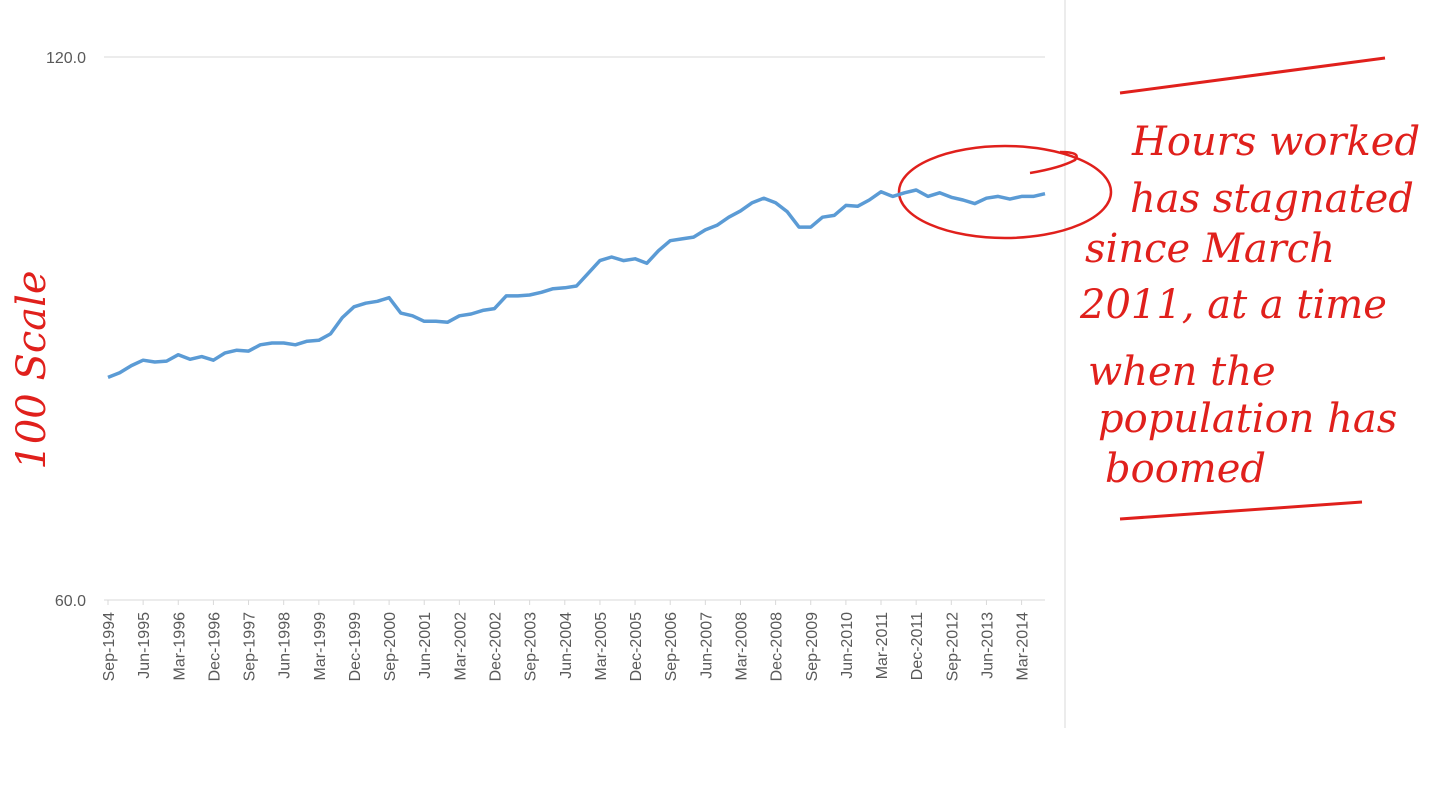 This screenshot has width=1440, height=810. Describe the element at coordinates (847, 645) in the screenshot. I see `x-tick-label: Jun-2010` at that location.